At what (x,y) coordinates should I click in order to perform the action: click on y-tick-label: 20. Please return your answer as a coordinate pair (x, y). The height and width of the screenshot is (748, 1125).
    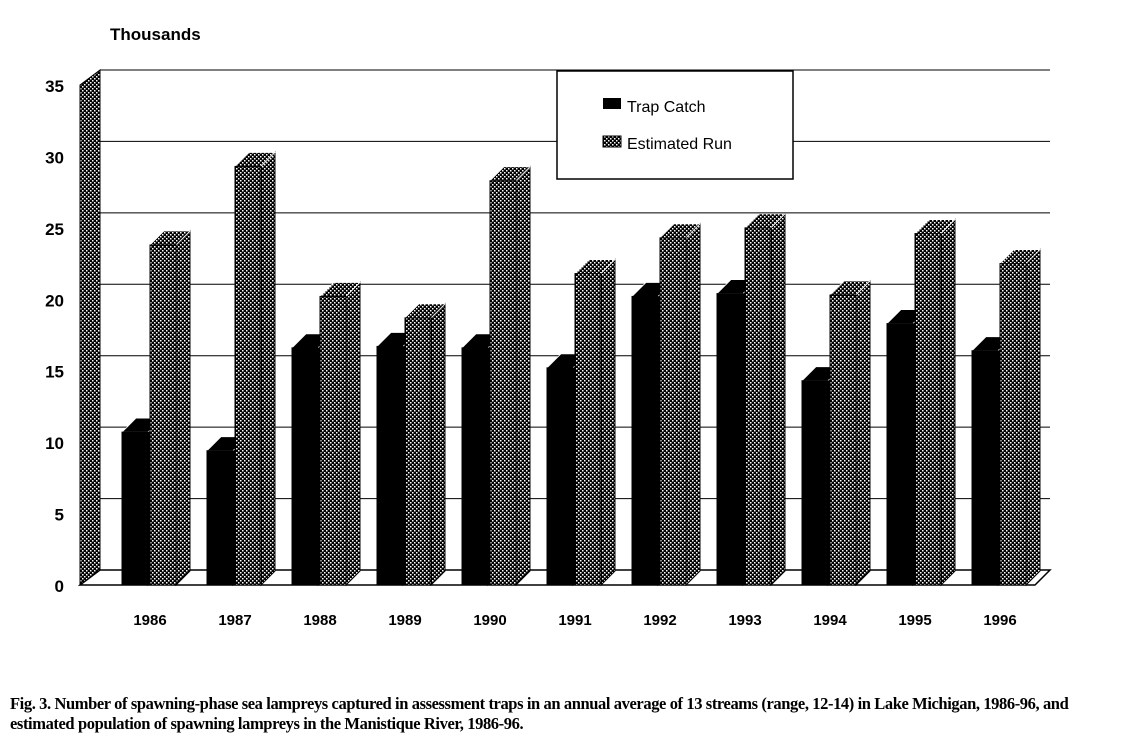
    Looking at the image, I should click on (54, 300).